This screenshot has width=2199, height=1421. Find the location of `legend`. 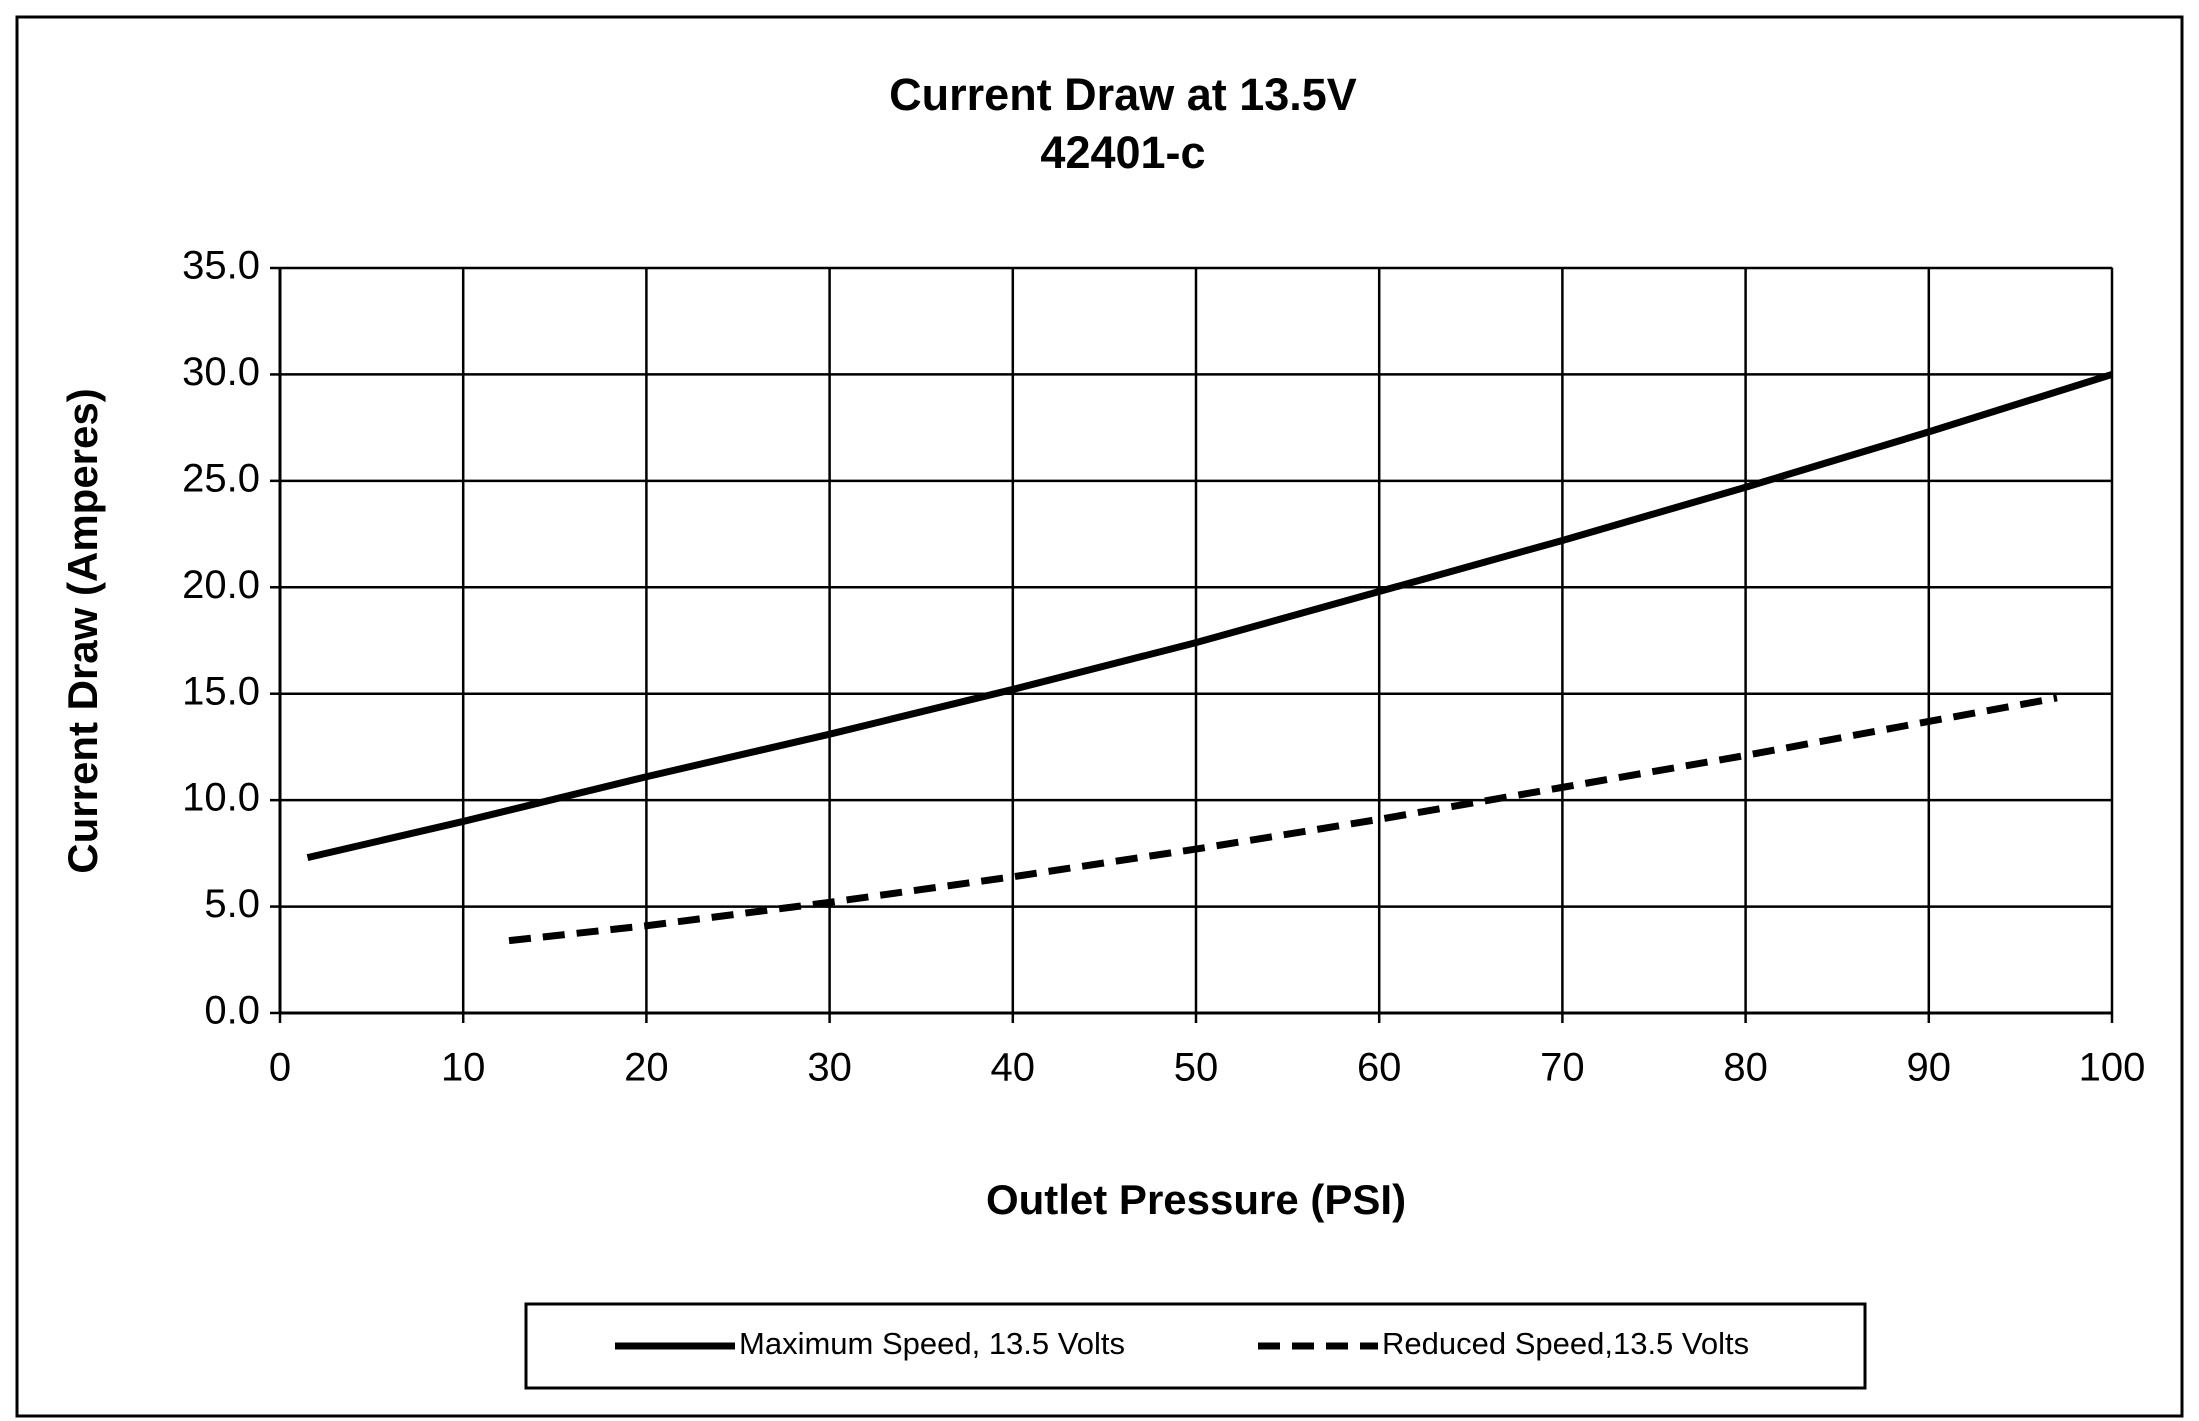

legend is located at coordinates (1195, 1346).